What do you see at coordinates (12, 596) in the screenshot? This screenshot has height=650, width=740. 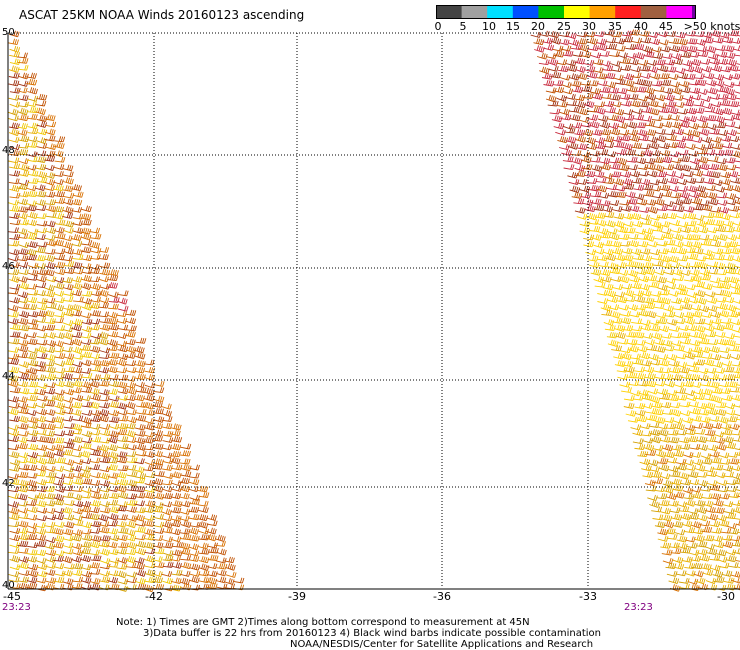 I see `lon-label-minus45: -45` at bounding box center [12, 596].